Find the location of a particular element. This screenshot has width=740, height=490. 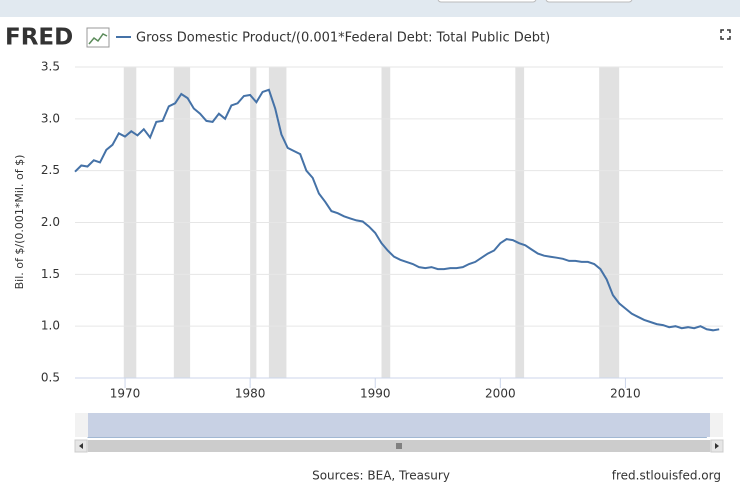

y-tick-label: 3.0 is located at coordinates (50, 118).